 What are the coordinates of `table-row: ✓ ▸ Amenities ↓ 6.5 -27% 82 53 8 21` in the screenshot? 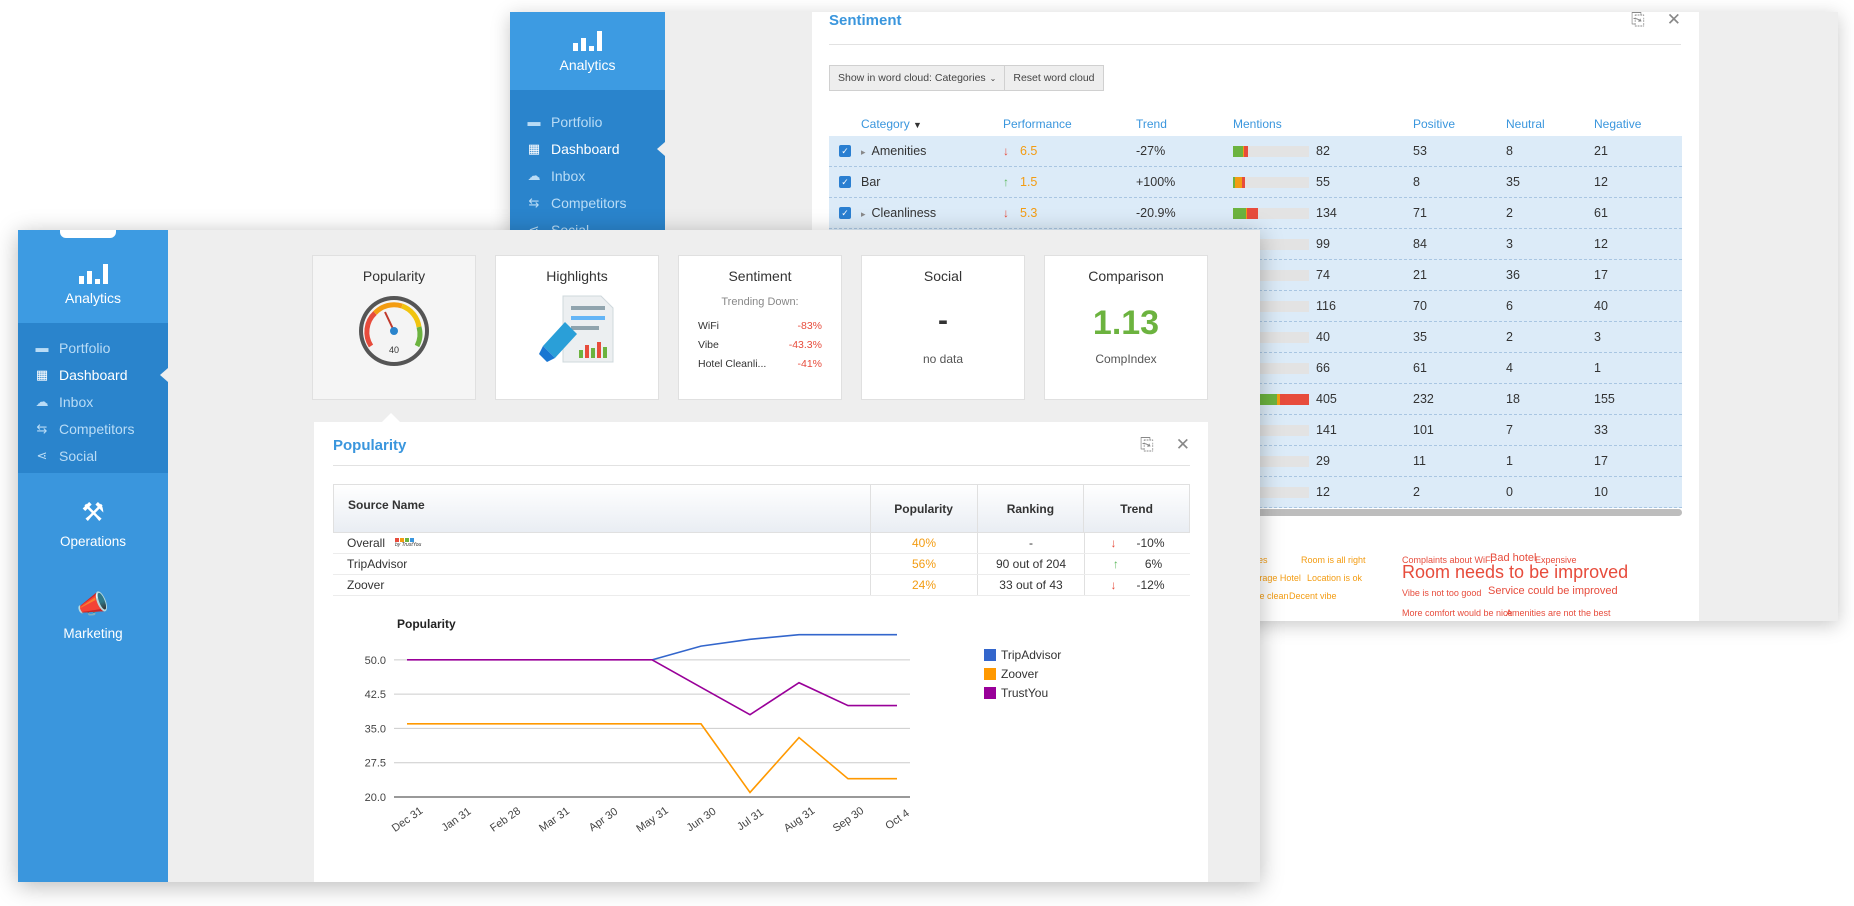 It's located at (1255, 151).